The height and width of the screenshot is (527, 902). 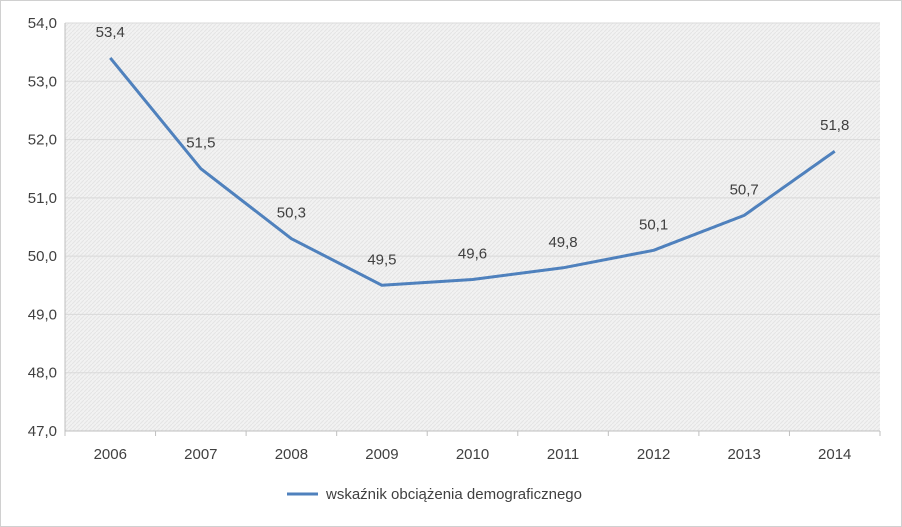 I want to click on x-tick-label: 2006, so click(x=110, y=454).